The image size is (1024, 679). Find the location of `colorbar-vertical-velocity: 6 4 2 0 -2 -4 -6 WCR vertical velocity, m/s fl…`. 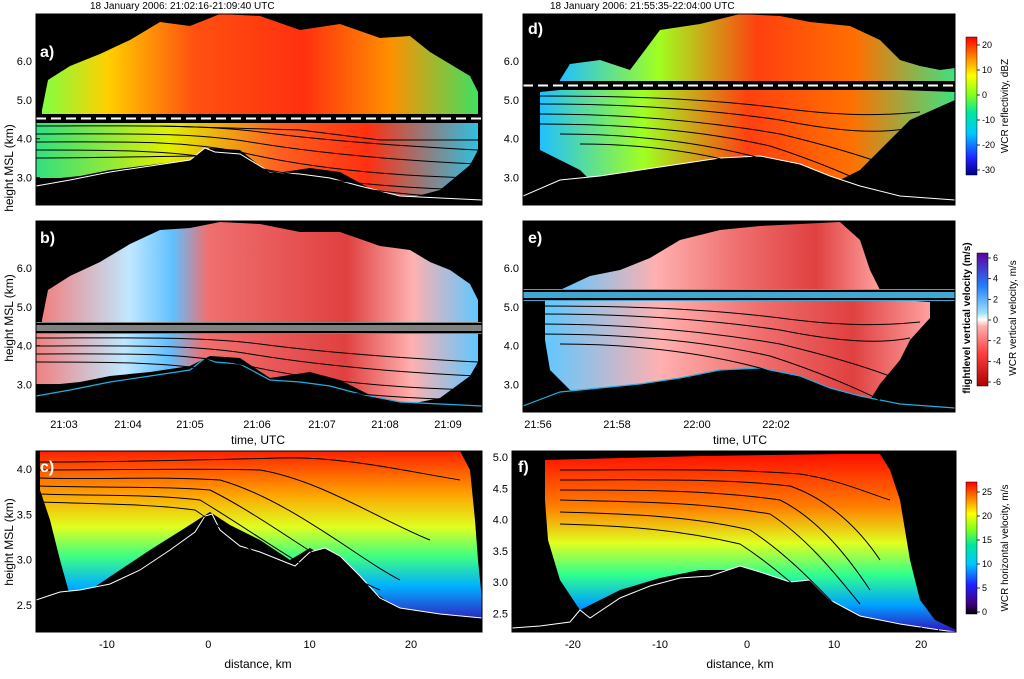

colorbar-vertical-velocity: 6 4 2 0 -2 -4 -6 WCR vertical velocity, m/s fl… is located at coordinates (990, 317).